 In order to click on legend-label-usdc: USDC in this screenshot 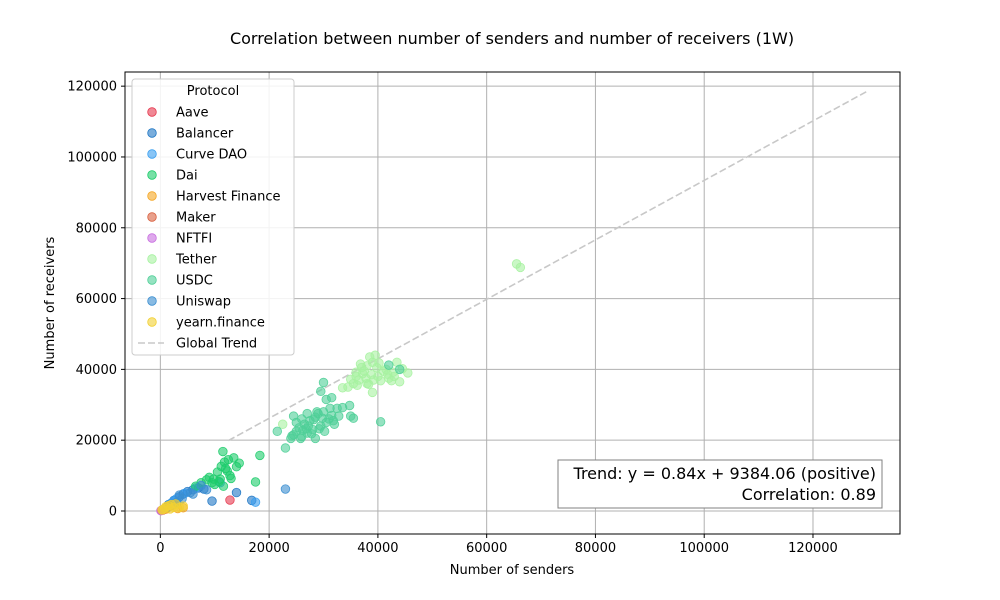, I will do `click(194, 281)`.